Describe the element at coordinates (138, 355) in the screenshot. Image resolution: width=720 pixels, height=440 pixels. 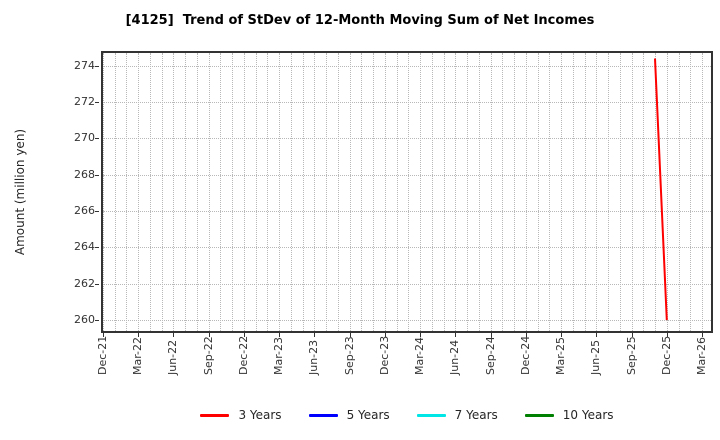
I see `x-tick-label: Mar-22` at that location.